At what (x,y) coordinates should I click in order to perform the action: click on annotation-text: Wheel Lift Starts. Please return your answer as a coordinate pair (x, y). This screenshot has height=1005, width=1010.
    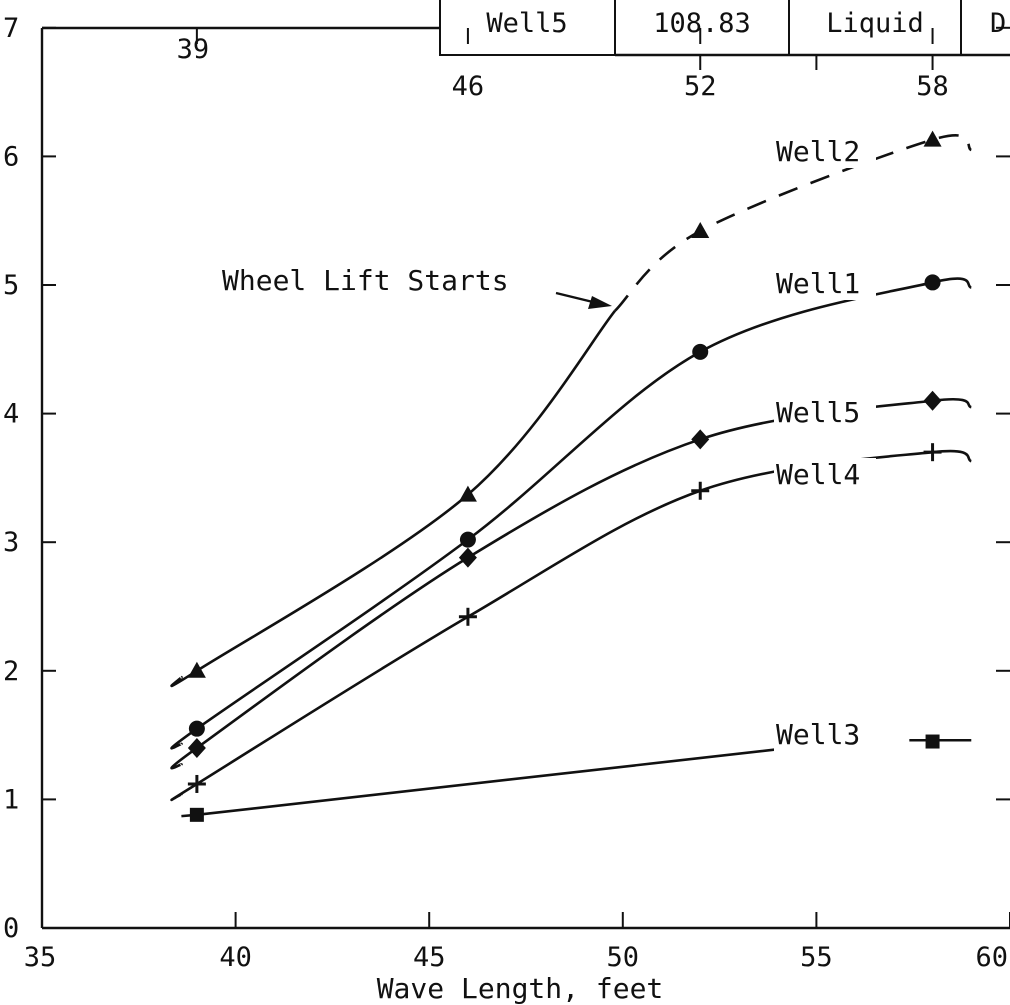
    Looking at the image, I should click on (365, 280).